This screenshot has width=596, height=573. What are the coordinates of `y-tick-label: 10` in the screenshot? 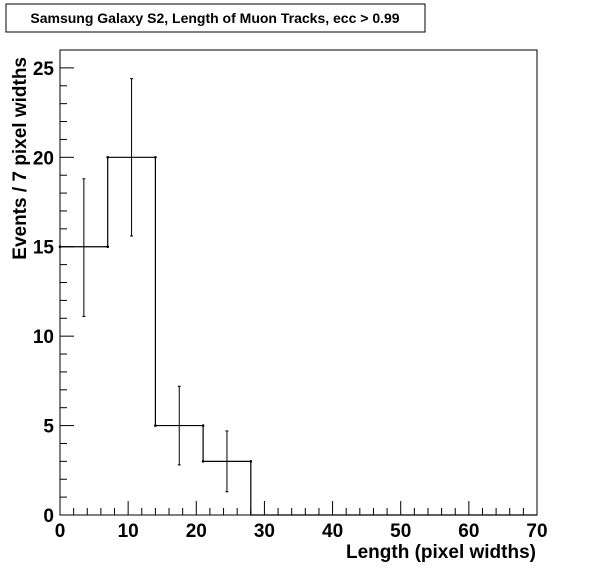 It's located at (43, 337).